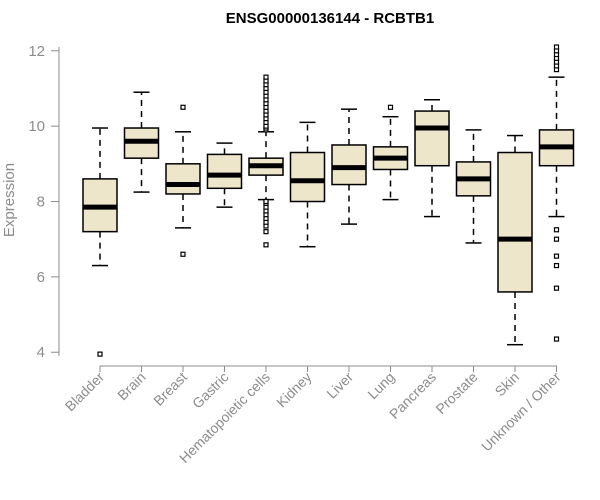 This screenshot has height=500, width=600. Describe the element at coordinates (330, 18) in the screenshot. I see `chart-title: ENSG00000136144 - RCBTB1` at that location.